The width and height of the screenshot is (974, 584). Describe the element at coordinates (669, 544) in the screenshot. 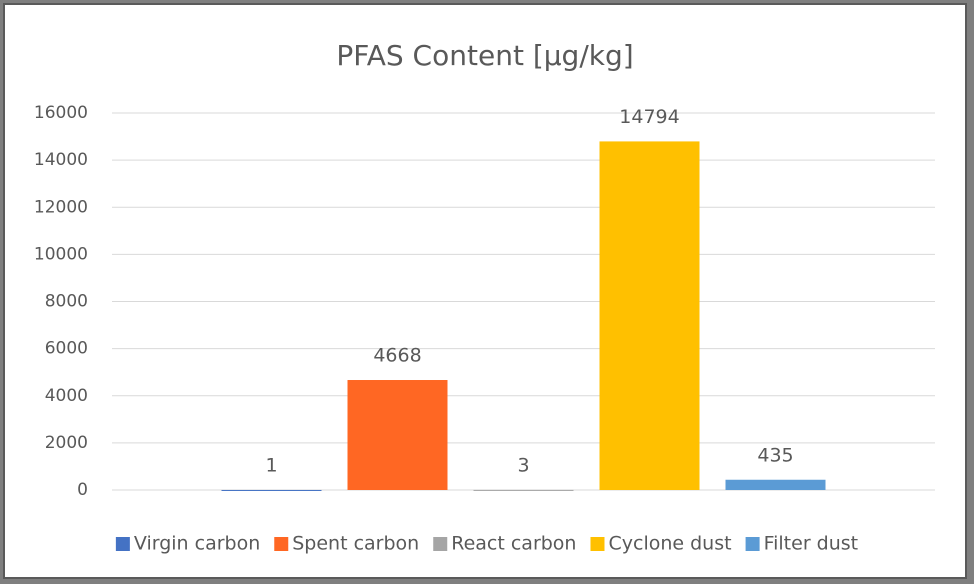

I see `legend-label: Cyclone dust` at that location.